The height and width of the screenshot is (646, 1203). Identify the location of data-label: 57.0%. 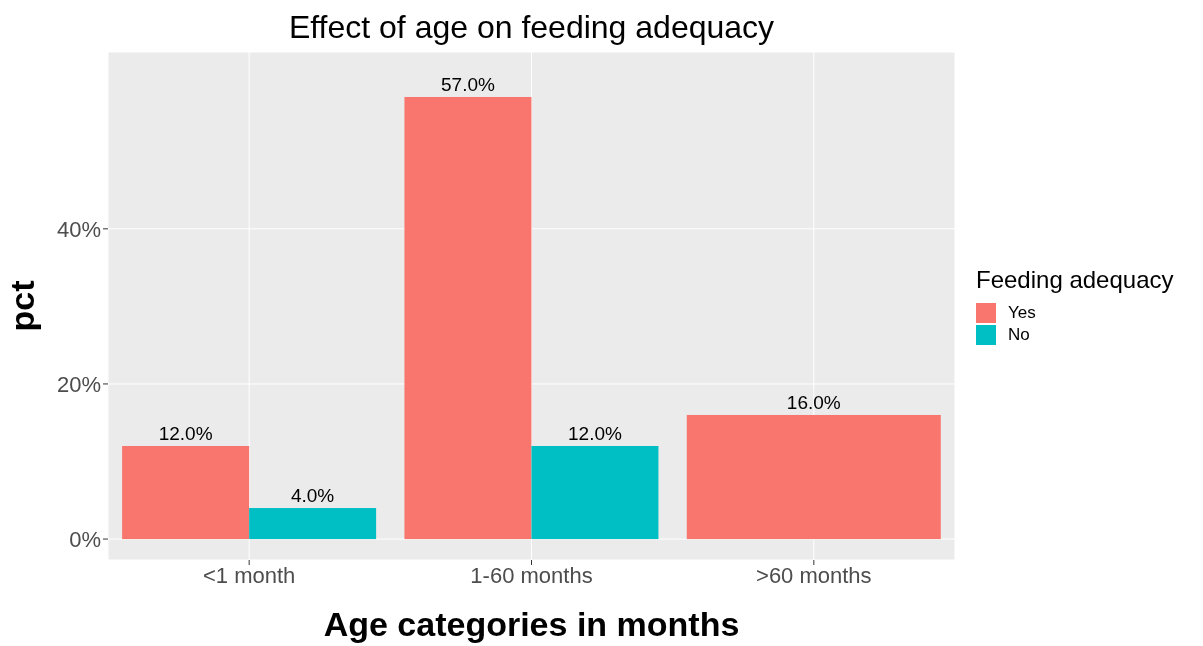
(468, 84).